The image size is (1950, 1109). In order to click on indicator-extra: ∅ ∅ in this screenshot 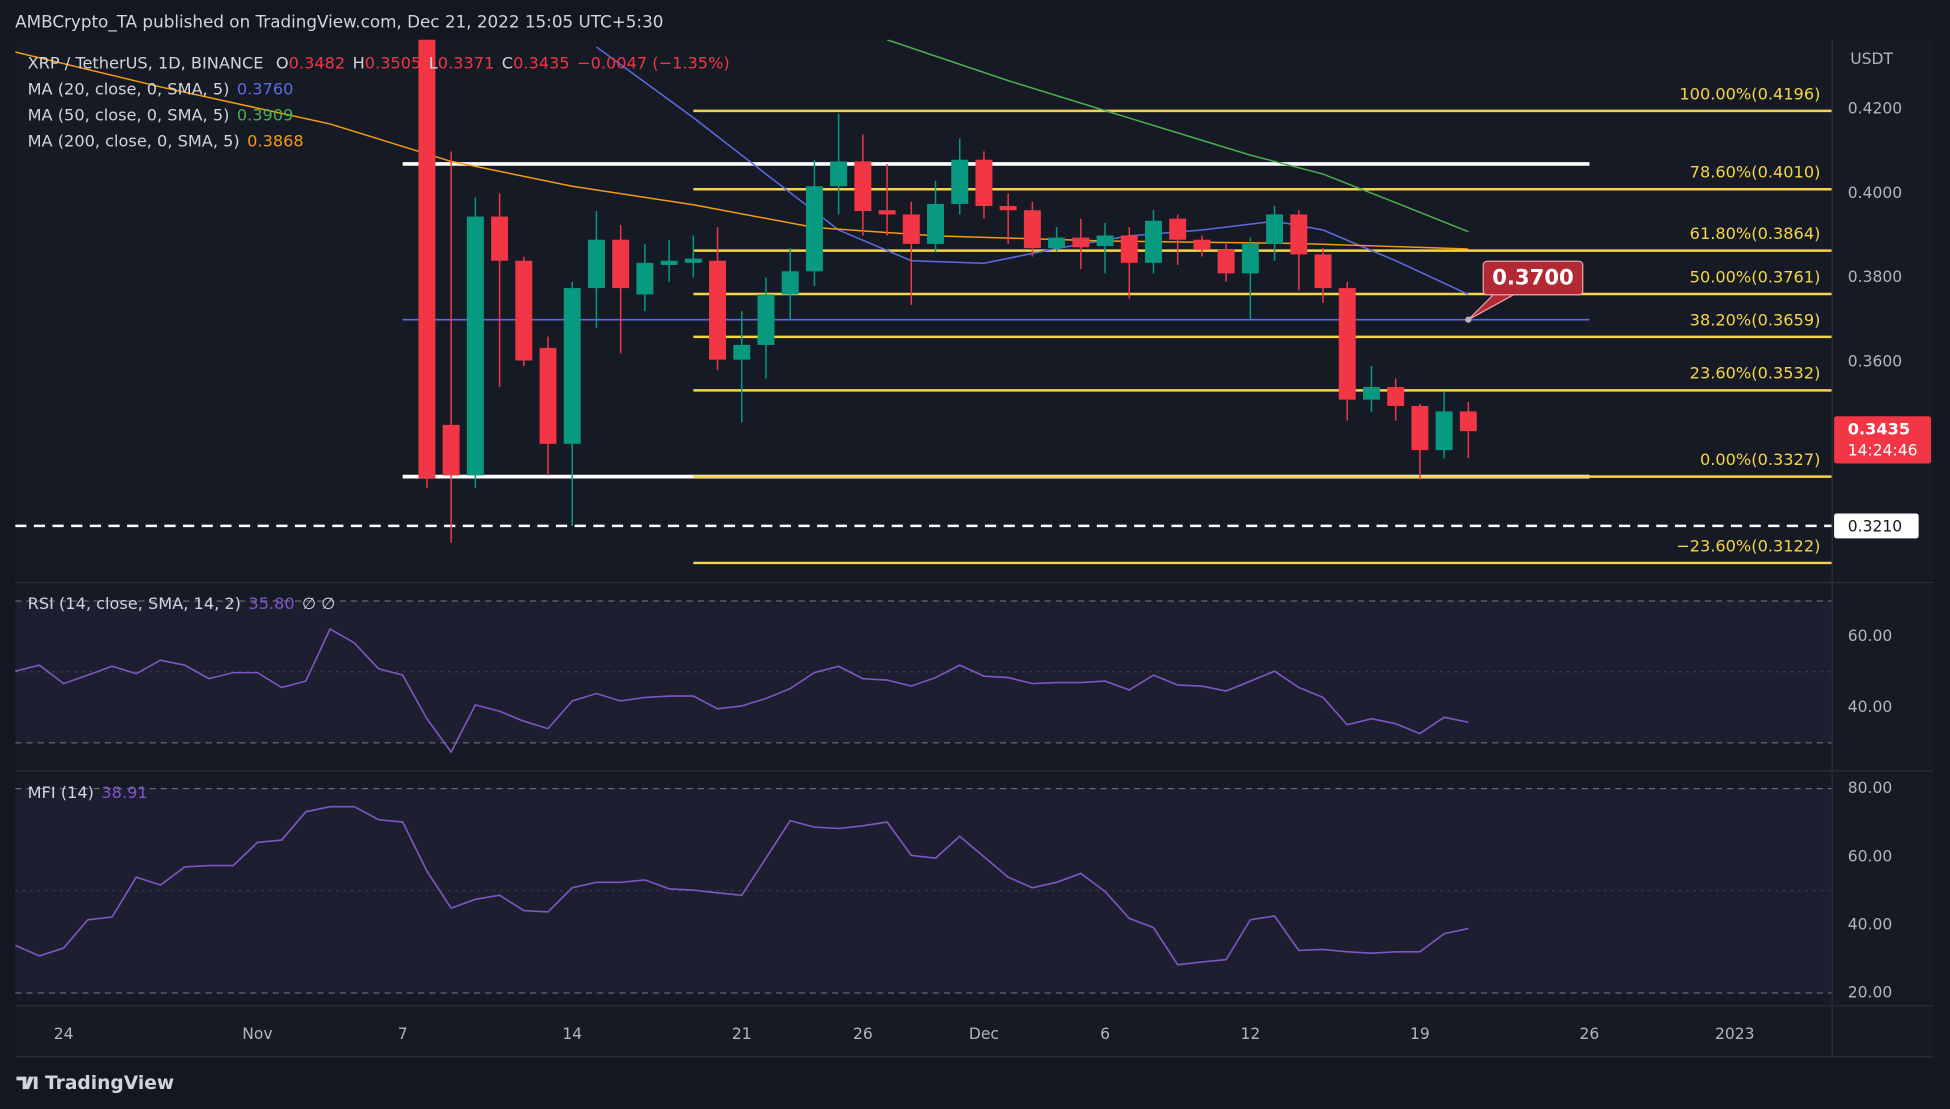, I will do `click(318, 603)`.